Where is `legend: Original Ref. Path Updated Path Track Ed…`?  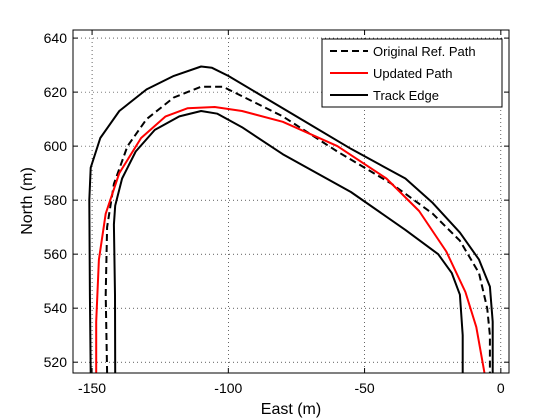 legend: Original Ref. Path Updated Path Track Ed… is located at coordinates (412, 73).